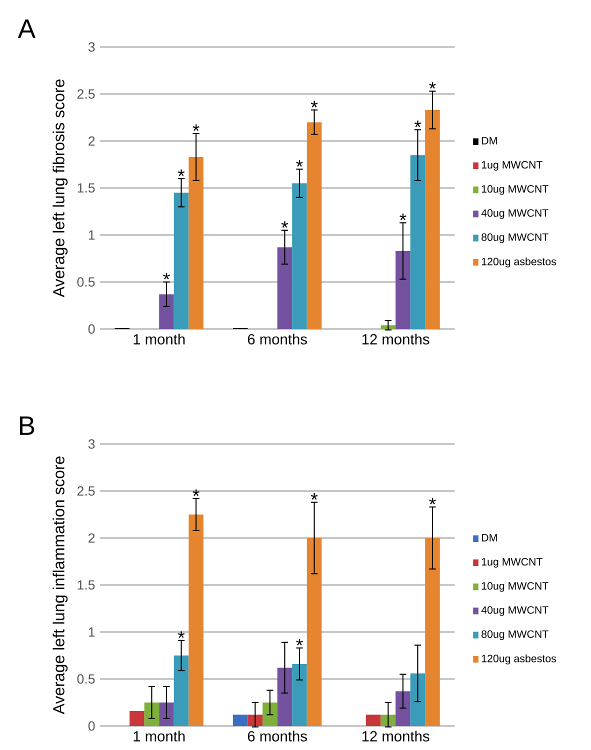  What do you see at coordinates (27, 29) in the screenshot?
I see `chart-title: A` at bounding box center [27, 29].